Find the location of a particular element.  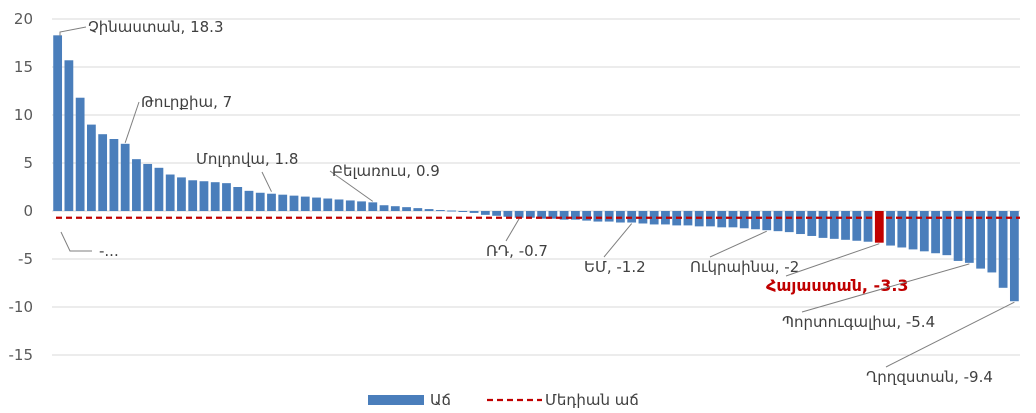

annotation-label-highlight: Հայաստան, -3.3 is located at coordinates (837, 285).